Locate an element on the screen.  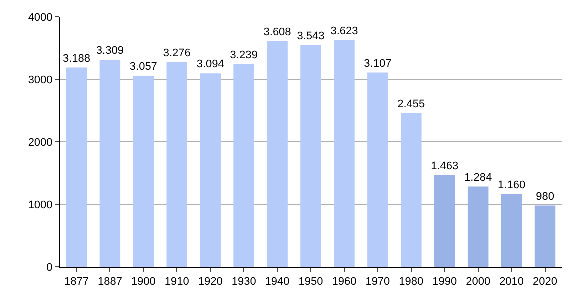
data-label: 3.309 is located at coordinates (110, 51).